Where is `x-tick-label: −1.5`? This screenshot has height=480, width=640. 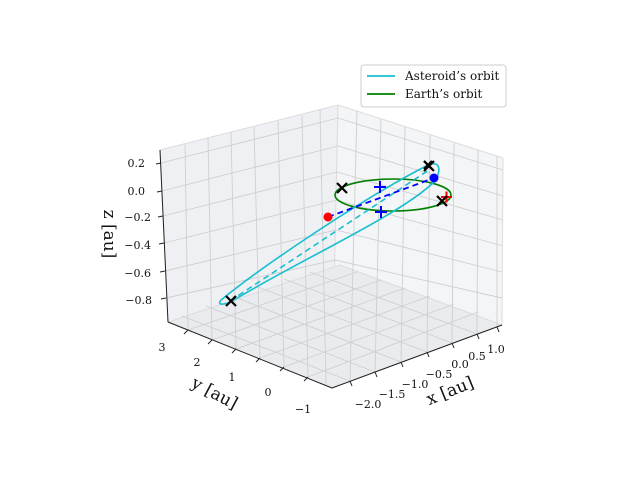 x-tick-label: −1.5 is located at coordinates (392, 394).